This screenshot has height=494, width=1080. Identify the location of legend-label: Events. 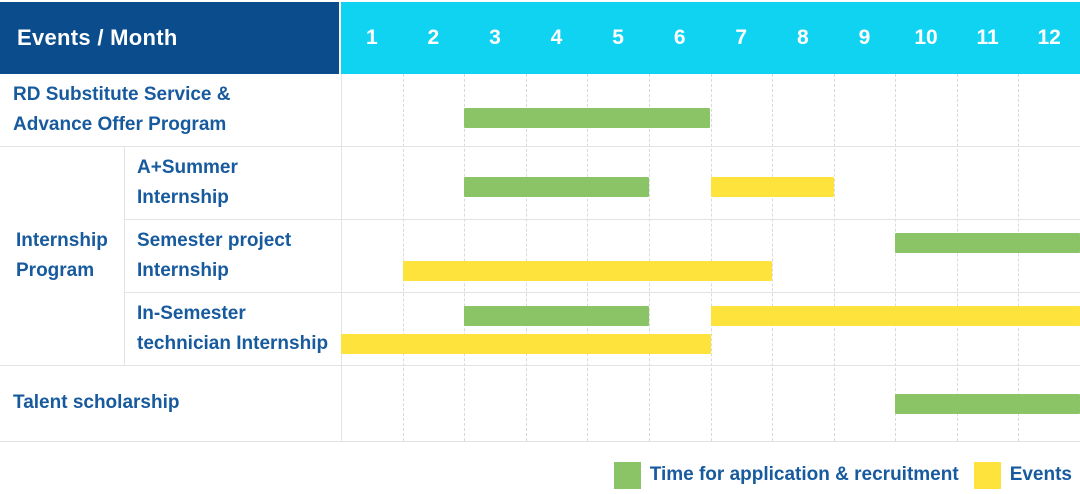
(1040, 474).